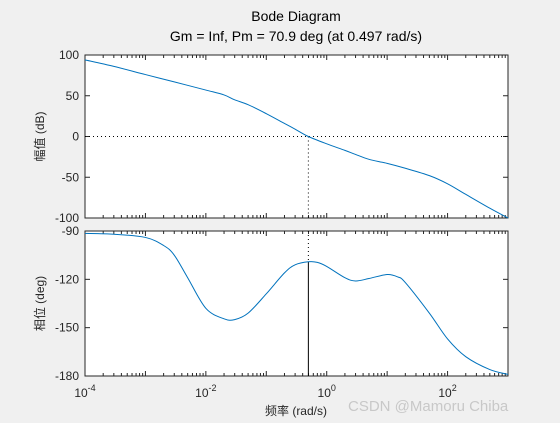 The image size is (560, 423). I want to click on x-tick-labels: 10⁻⁴ 10⁻² 10⁰ 10², so click(265, 391).